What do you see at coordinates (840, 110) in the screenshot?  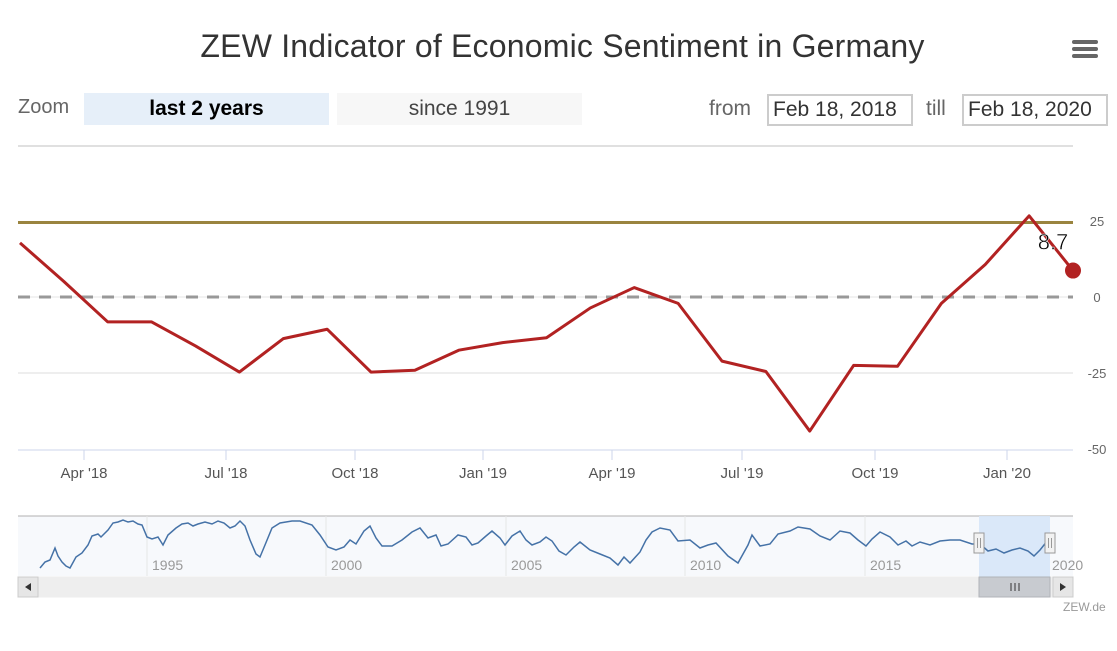 I see `from-date-input: Feb 18, 2018` at bounding box center [840, 110].